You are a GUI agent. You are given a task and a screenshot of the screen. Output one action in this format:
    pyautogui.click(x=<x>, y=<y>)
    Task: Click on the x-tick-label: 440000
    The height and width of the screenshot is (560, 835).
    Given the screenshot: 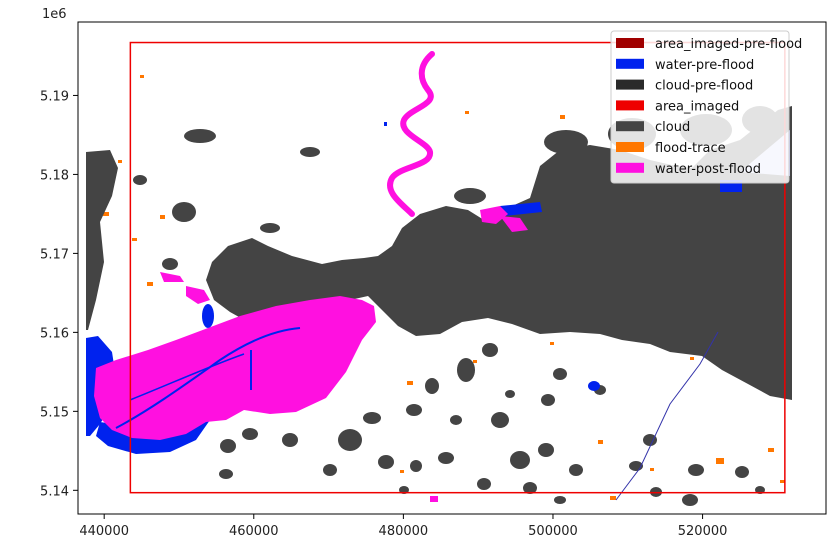 What is the action you would take?
    pyautogui.click(x=104, y=531)
    